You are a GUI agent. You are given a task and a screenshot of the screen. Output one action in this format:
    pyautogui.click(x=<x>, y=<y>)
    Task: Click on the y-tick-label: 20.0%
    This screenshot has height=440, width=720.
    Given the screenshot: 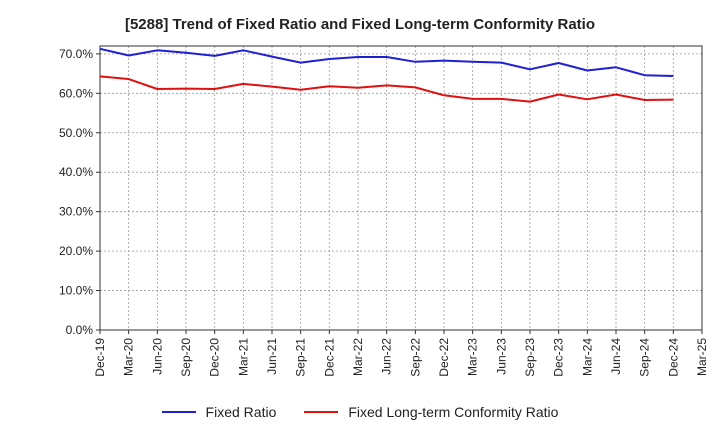 What is the action you would take?
    pyautogui.click(x=76, y=251)
    